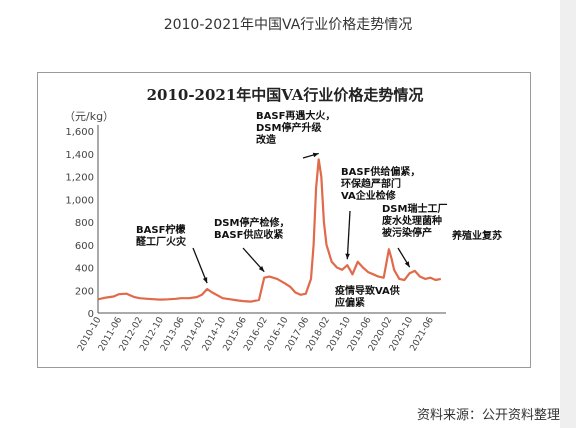  Describe the element at coordinates (161, 241) in the screenshot. I see `annotation-line: 醛工厂火灾` at that location.